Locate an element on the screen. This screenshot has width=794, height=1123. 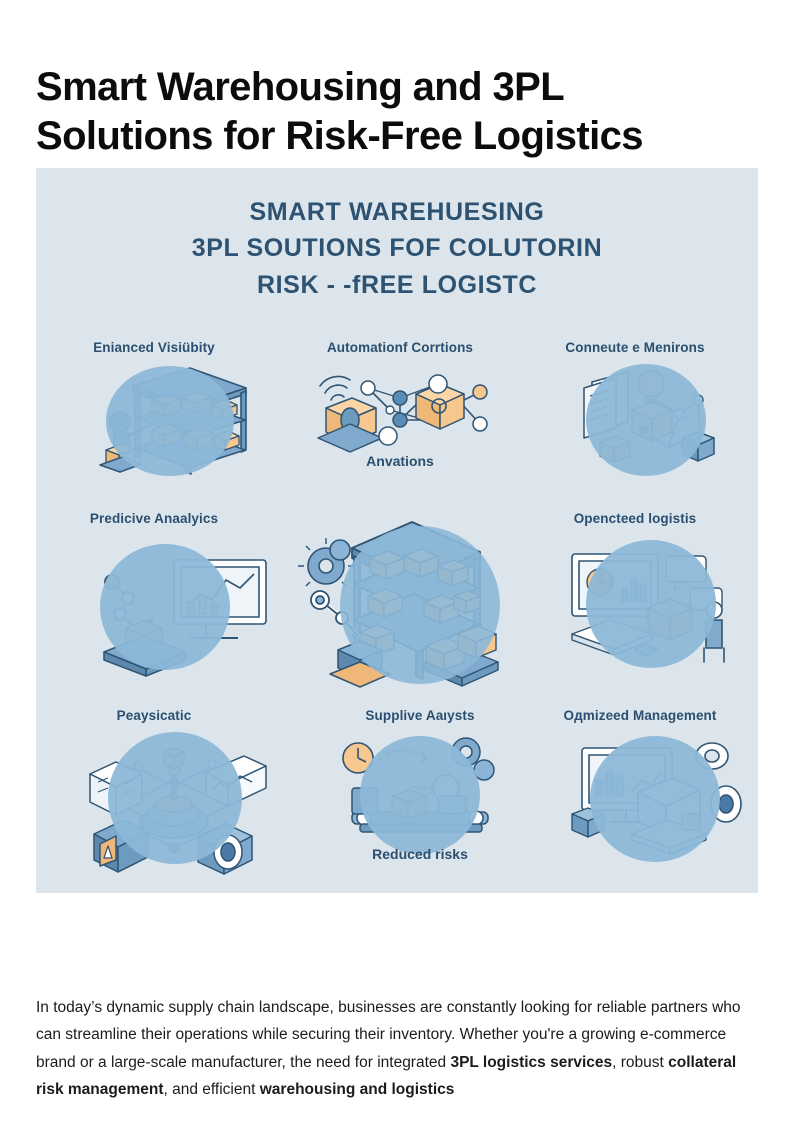
label-physical-tactic: Peaysicatic is located at coordinates (154, 715).